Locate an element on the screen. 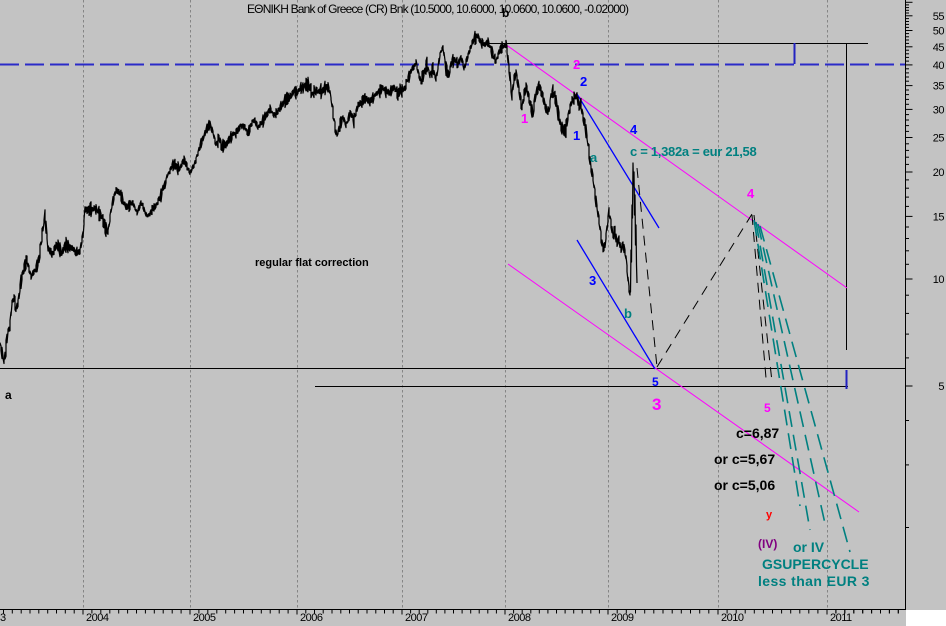 The image size is (946, 626). svg-text: 2005 is located at coordinates (204, 618).